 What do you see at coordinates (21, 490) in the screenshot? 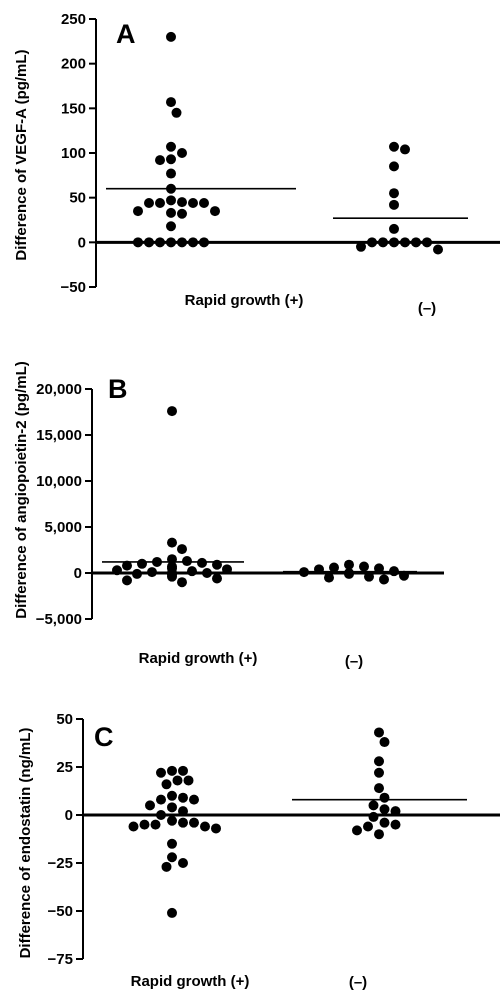
I see `panel-b-y-axis-label: Difference of angiopoietin-2 (pg/mL)` at bounding box center [21, 490].